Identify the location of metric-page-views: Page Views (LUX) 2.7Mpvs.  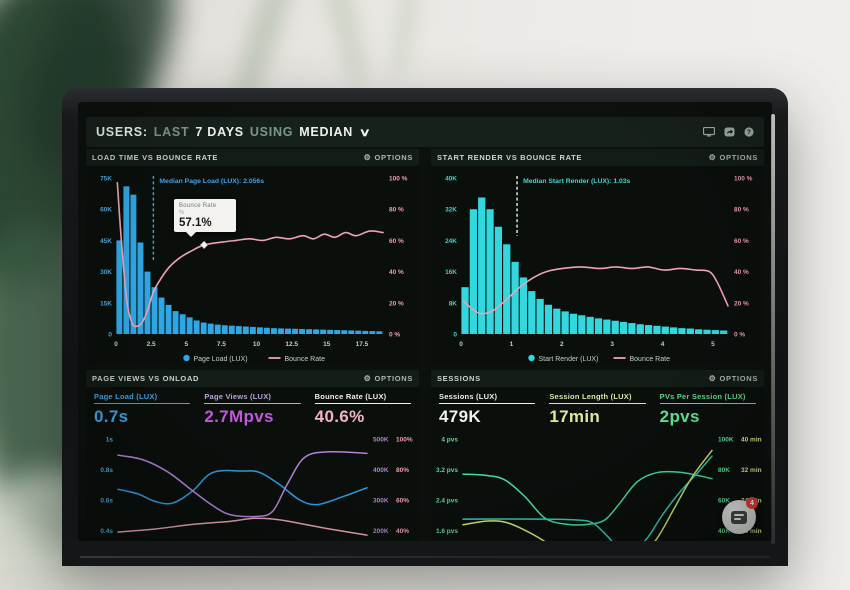
(252, 410).